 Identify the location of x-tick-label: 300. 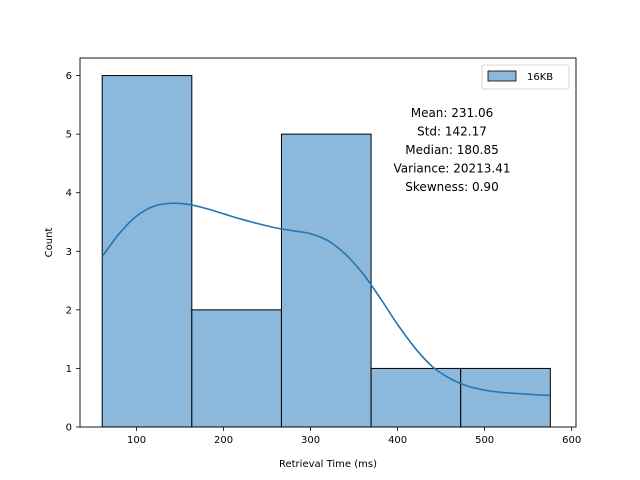
(310, 440).